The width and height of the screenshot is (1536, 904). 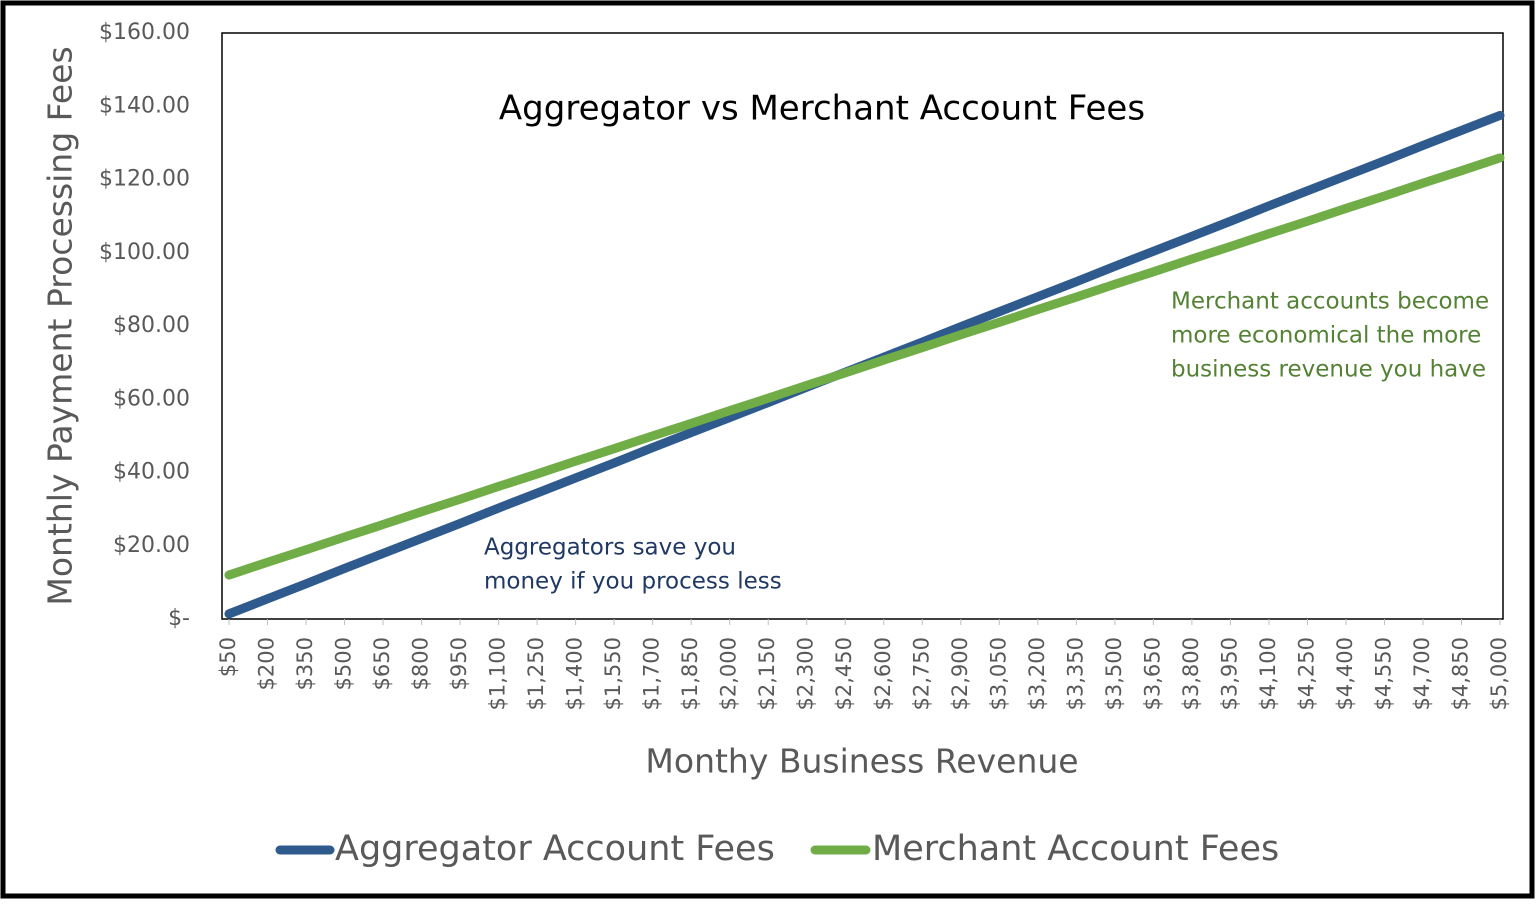 I want to click on y-tick-label: $40.00, so click(x=151, y=472).